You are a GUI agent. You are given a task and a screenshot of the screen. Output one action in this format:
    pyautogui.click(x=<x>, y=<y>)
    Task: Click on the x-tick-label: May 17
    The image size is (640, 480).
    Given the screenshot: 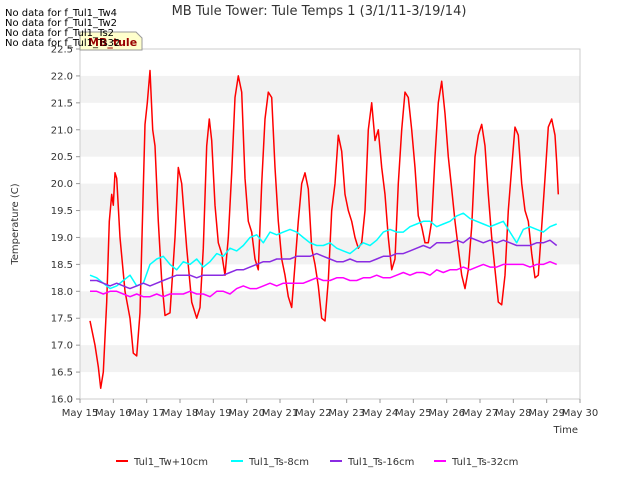 What is the action you would take?
    pyautogui.click(x=146, y=413)
    